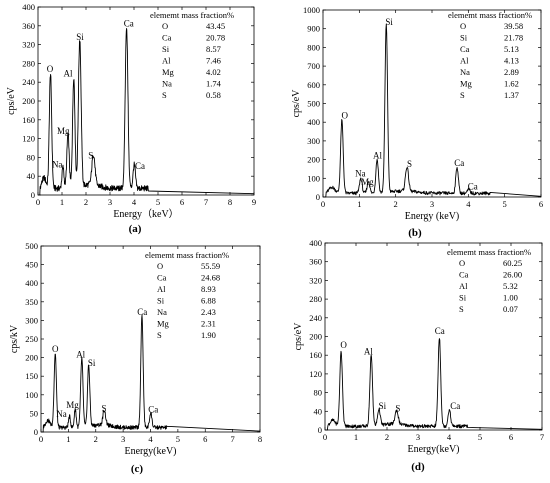  Describe the element at coordinates (415, 233) in the screenshot. I see `panel-label: (b)` at that location.